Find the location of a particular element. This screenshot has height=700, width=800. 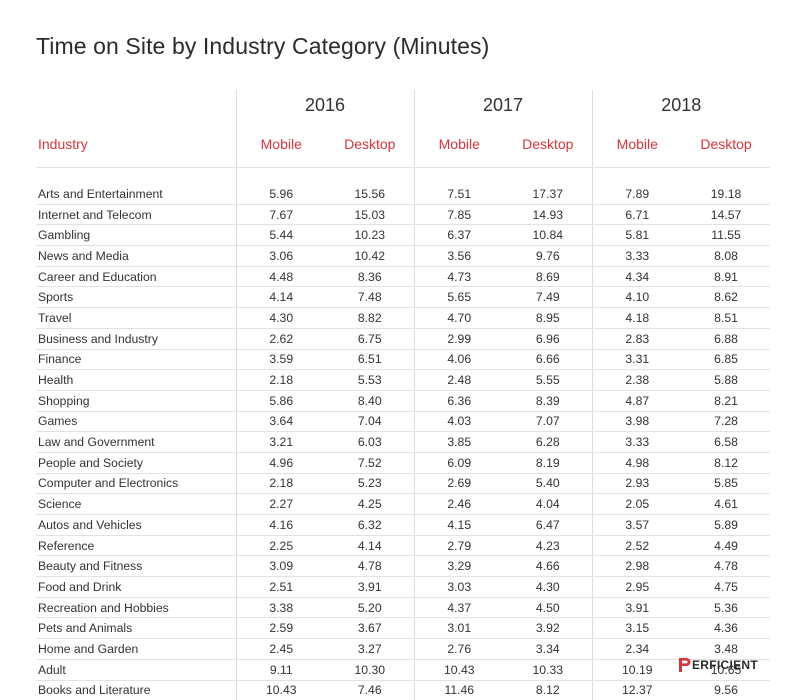

desktop-value-cell-2016: 6.32 is located at coordinates (370, 525).